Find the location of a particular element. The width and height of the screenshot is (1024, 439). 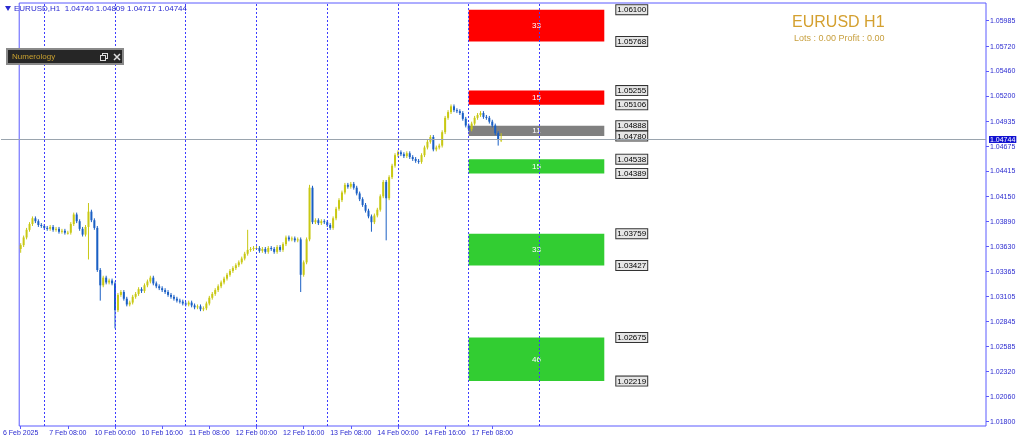

annotation: 1.06100 is located at coordinates (632, 10).